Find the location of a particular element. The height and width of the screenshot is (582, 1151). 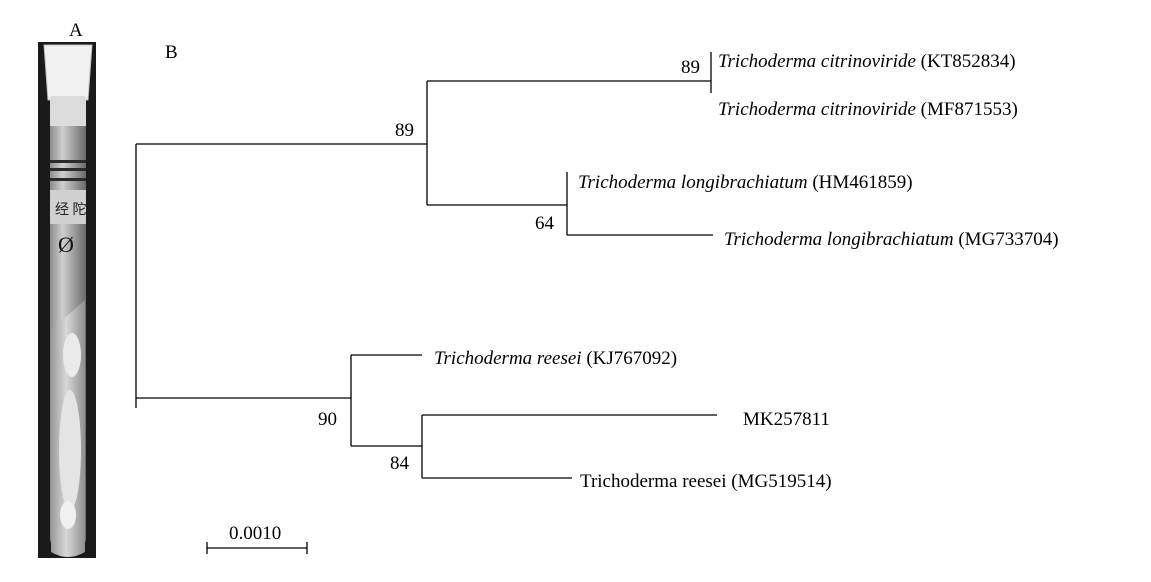

taxon-label: Trichoderma reesei (MG519514) is located at coordinates (706, 481).